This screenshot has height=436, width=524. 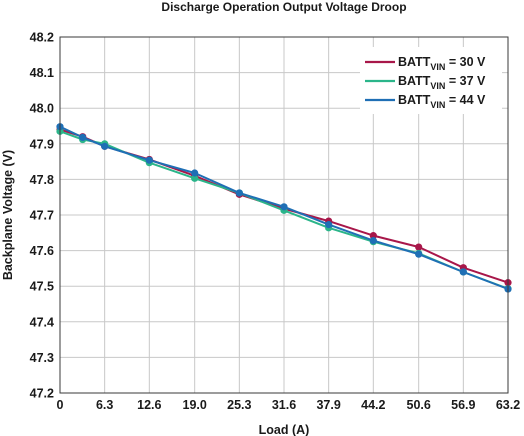 I want to click on x-tick-label: 37.9, so click(x=328, y=405).